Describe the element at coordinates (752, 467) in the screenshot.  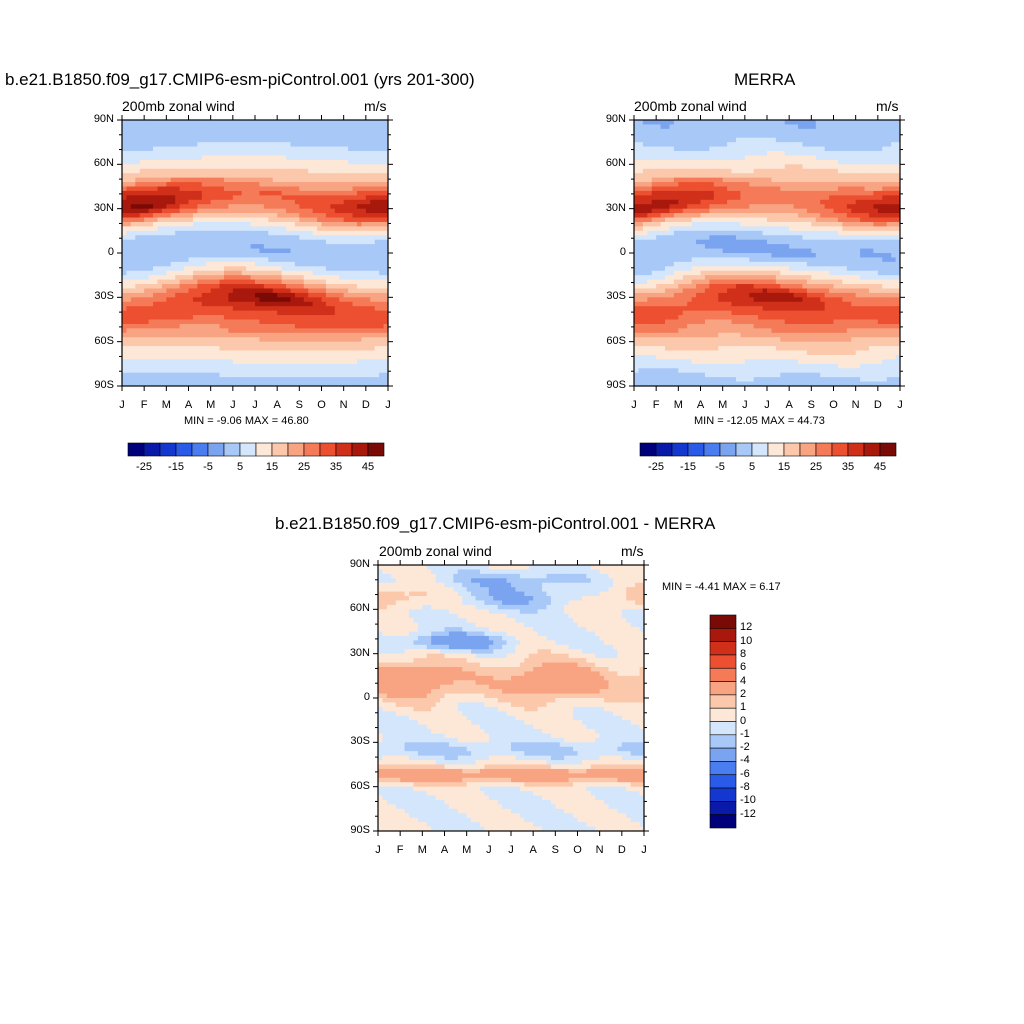
I see `colorbar-label: 5` at that location.